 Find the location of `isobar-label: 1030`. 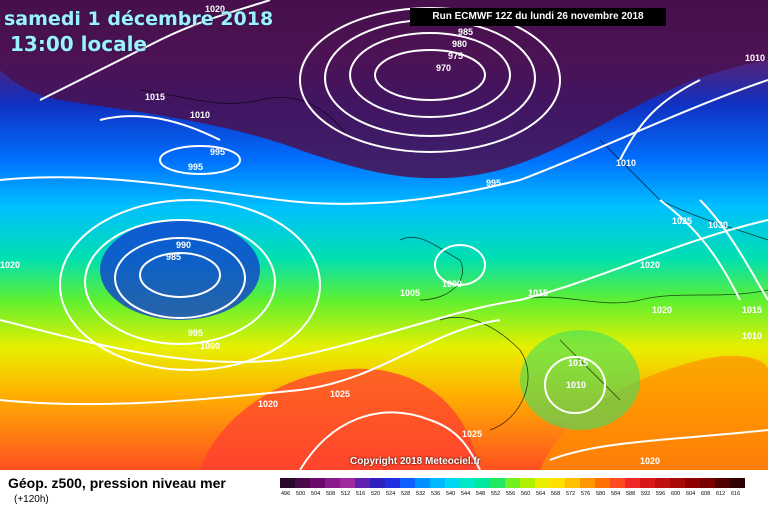

isobar-label: 1030 is located at coordinates (718, 225).